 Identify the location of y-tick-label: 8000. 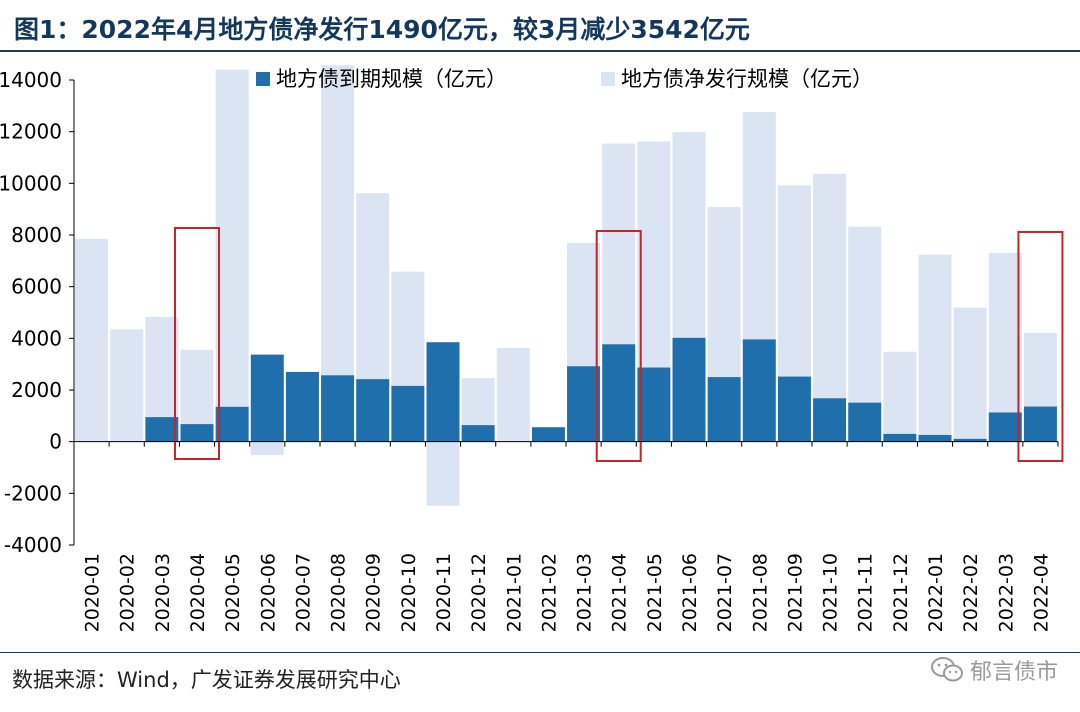
(36, 235).